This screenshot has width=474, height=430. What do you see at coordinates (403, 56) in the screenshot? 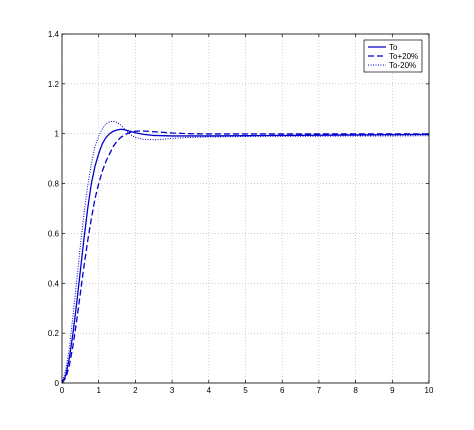
I see `legend-label-2: To+20%` at bounding box center [403, 56].